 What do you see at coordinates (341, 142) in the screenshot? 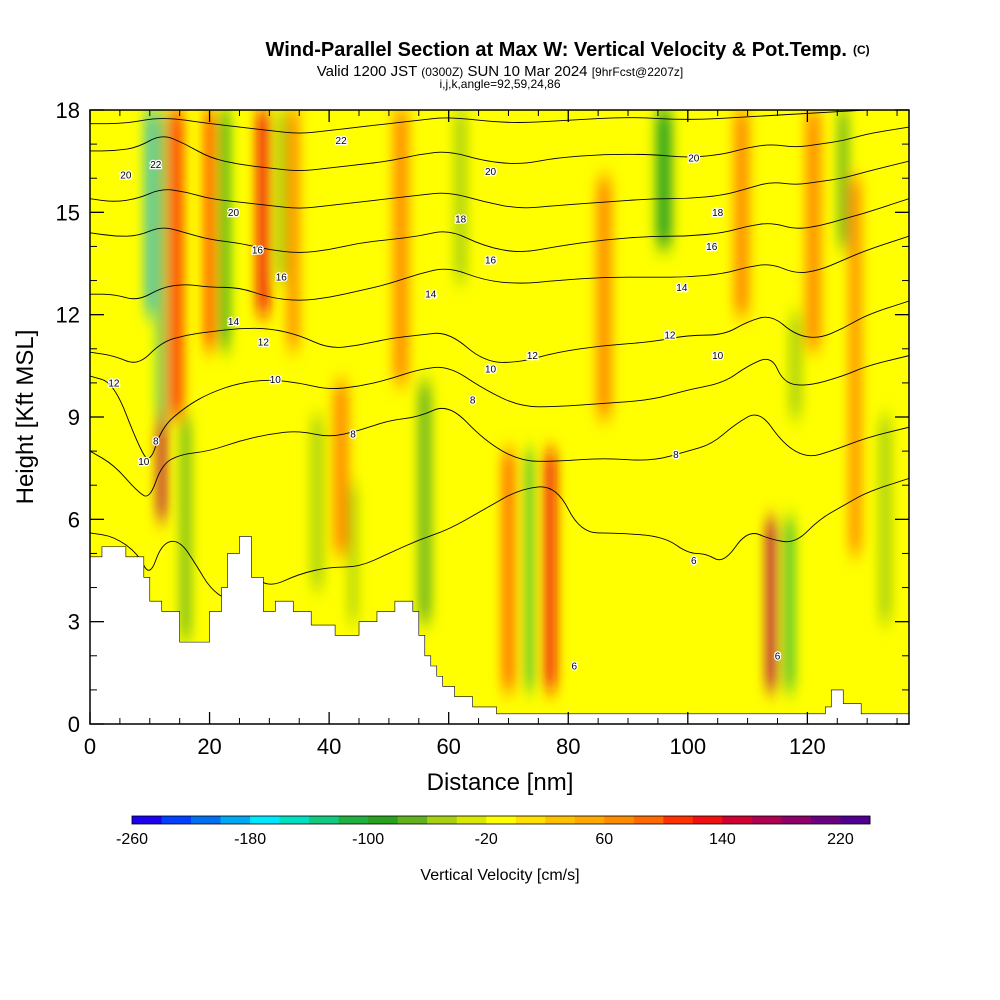
I see `contour-label-0: 22` at bounding box center [341, 142].